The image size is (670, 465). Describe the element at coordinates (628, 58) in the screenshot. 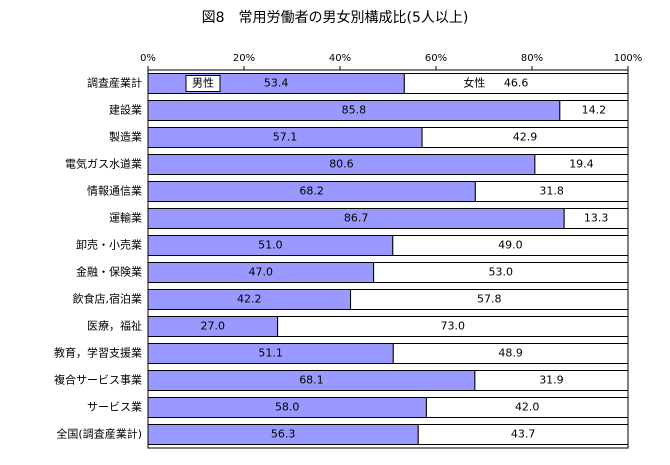

I see `x-tick-label: 100%` at that location.